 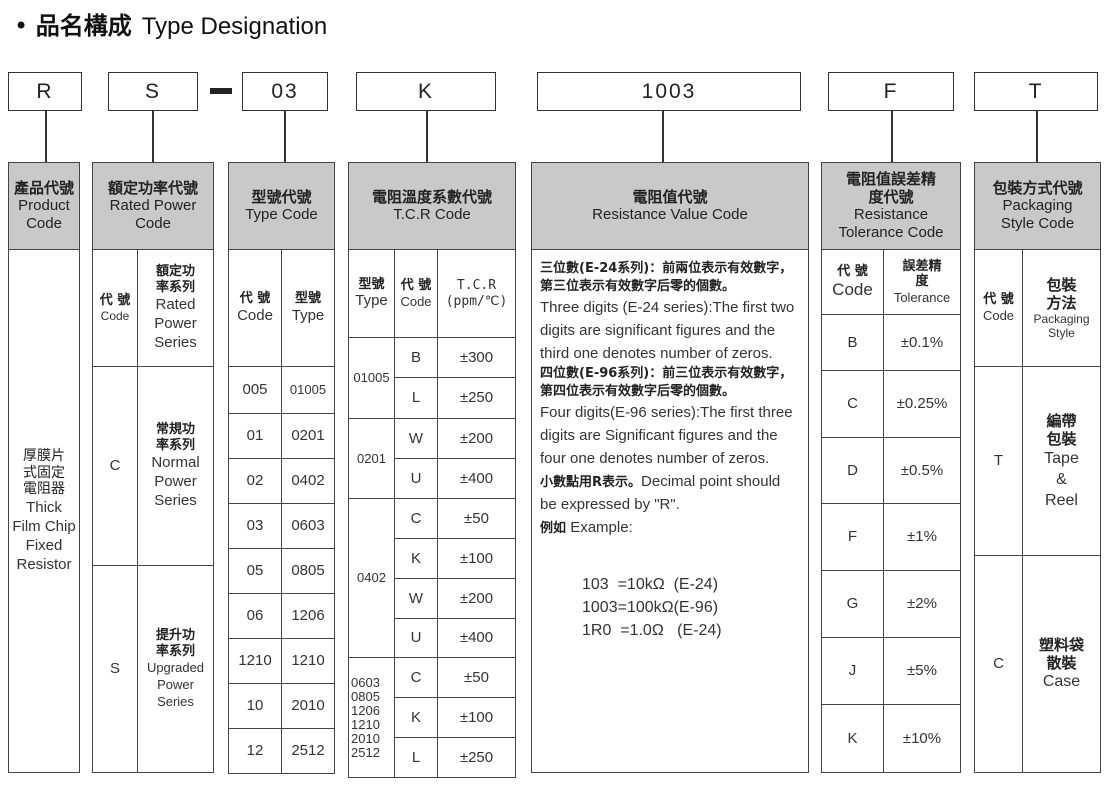 I want to click on example-line: 1003=100kΩ(E-96), so click(x=650, y=607).